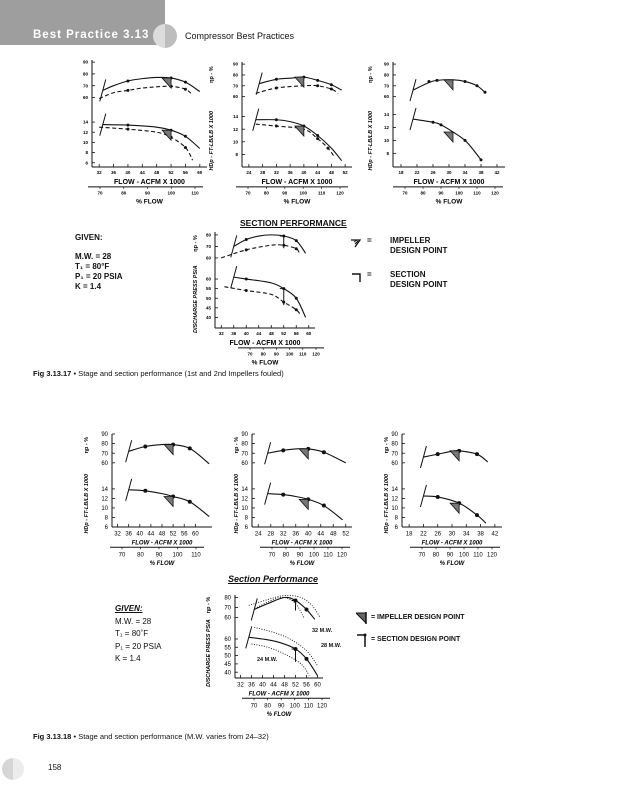  I want to click on legend-section-line2: DESIGN POINT, so click(419, 284).